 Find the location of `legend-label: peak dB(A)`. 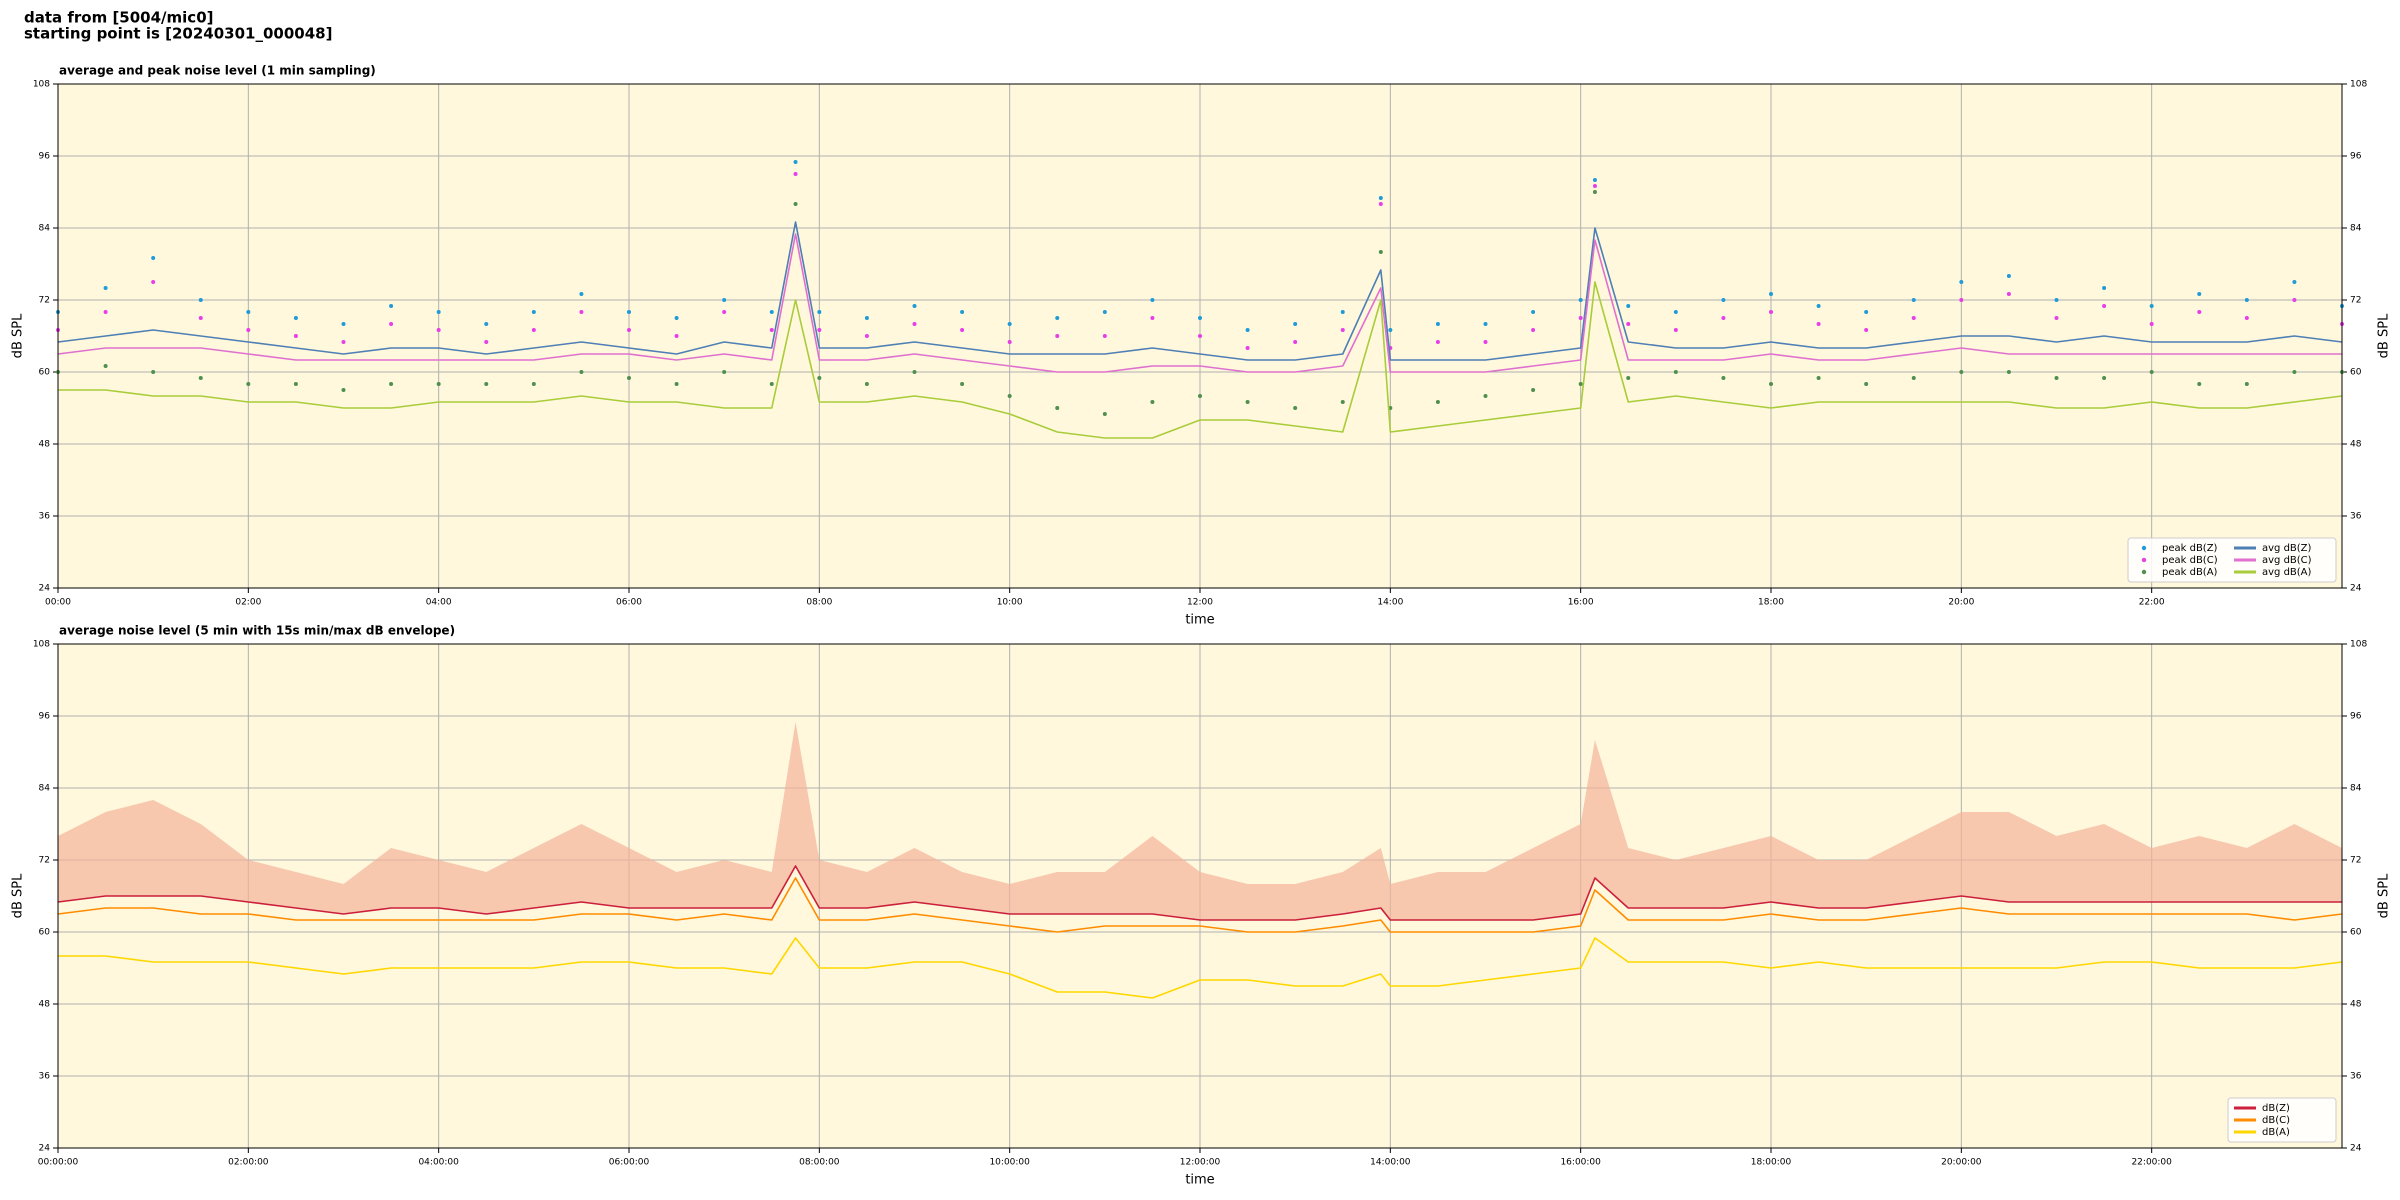

legend-label: peak dB(A) is located at coordinates (2190, 572).